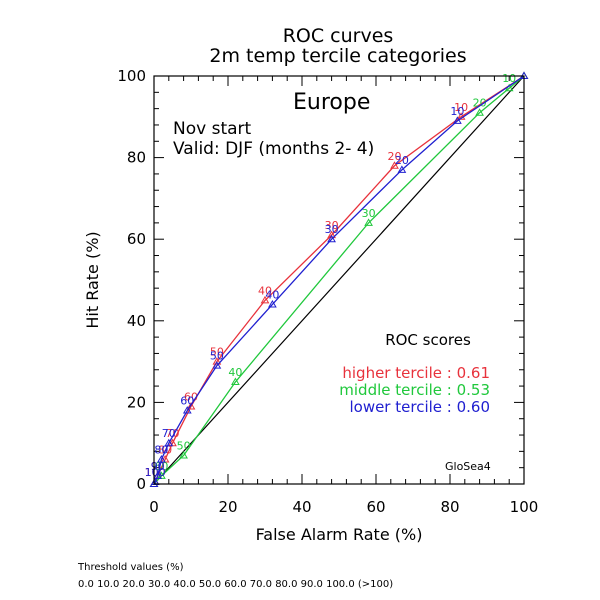  What do you see at coordinates (136, 402) in the screenshot?
I see `y-tick-label: 20` at bounding box center [136, 402].